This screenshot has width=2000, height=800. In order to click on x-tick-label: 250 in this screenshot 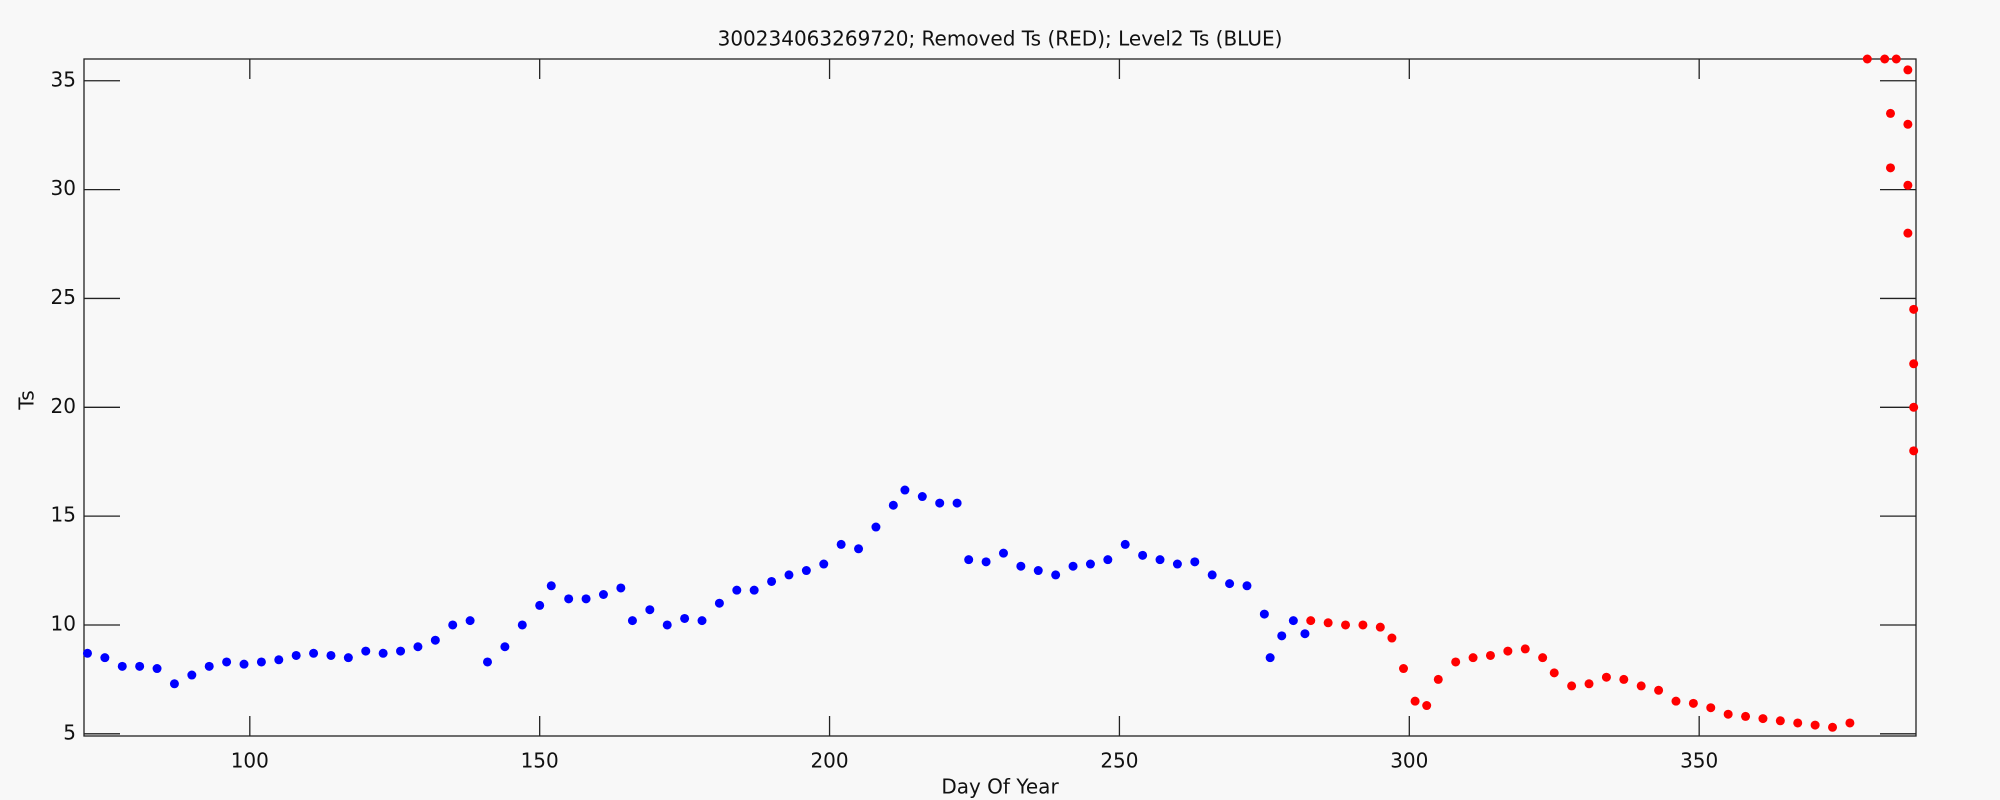, I will do `click(1119, 761)`.